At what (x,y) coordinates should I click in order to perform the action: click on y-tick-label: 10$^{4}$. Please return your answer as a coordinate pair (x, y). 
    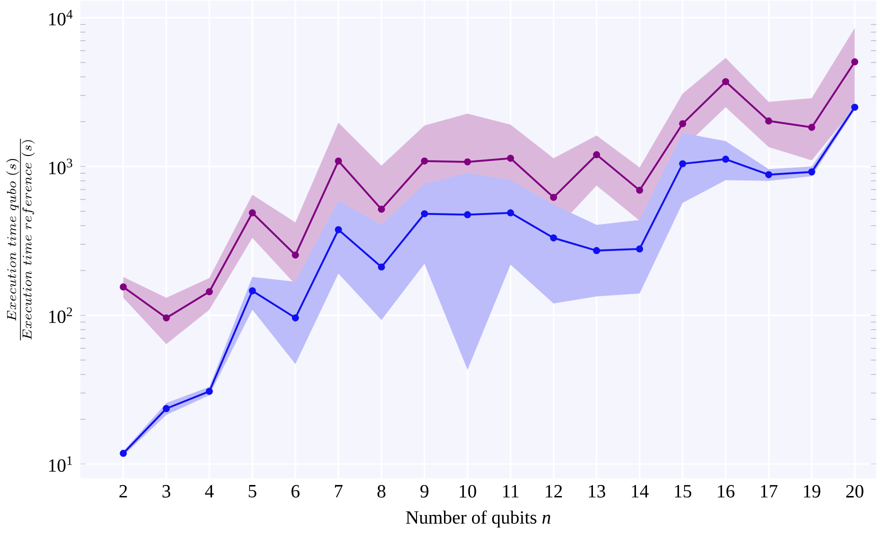
    Looking at the image, I should click on (61, 18).